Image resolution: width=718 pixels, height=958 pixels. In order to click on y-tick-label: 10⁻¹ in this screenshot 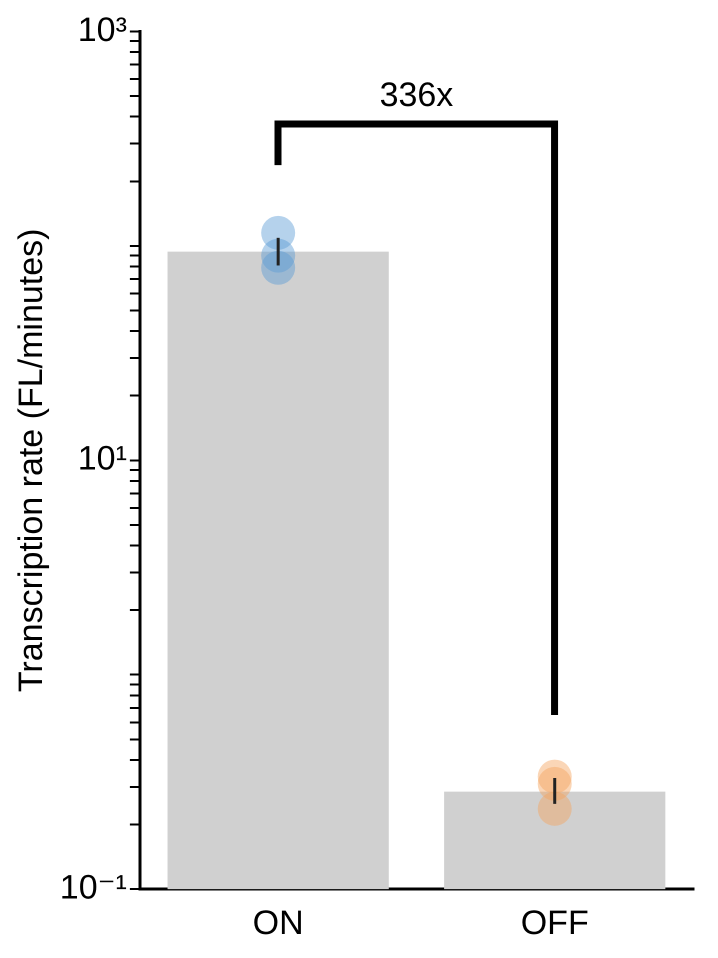, I will do `click(93, 887)`.